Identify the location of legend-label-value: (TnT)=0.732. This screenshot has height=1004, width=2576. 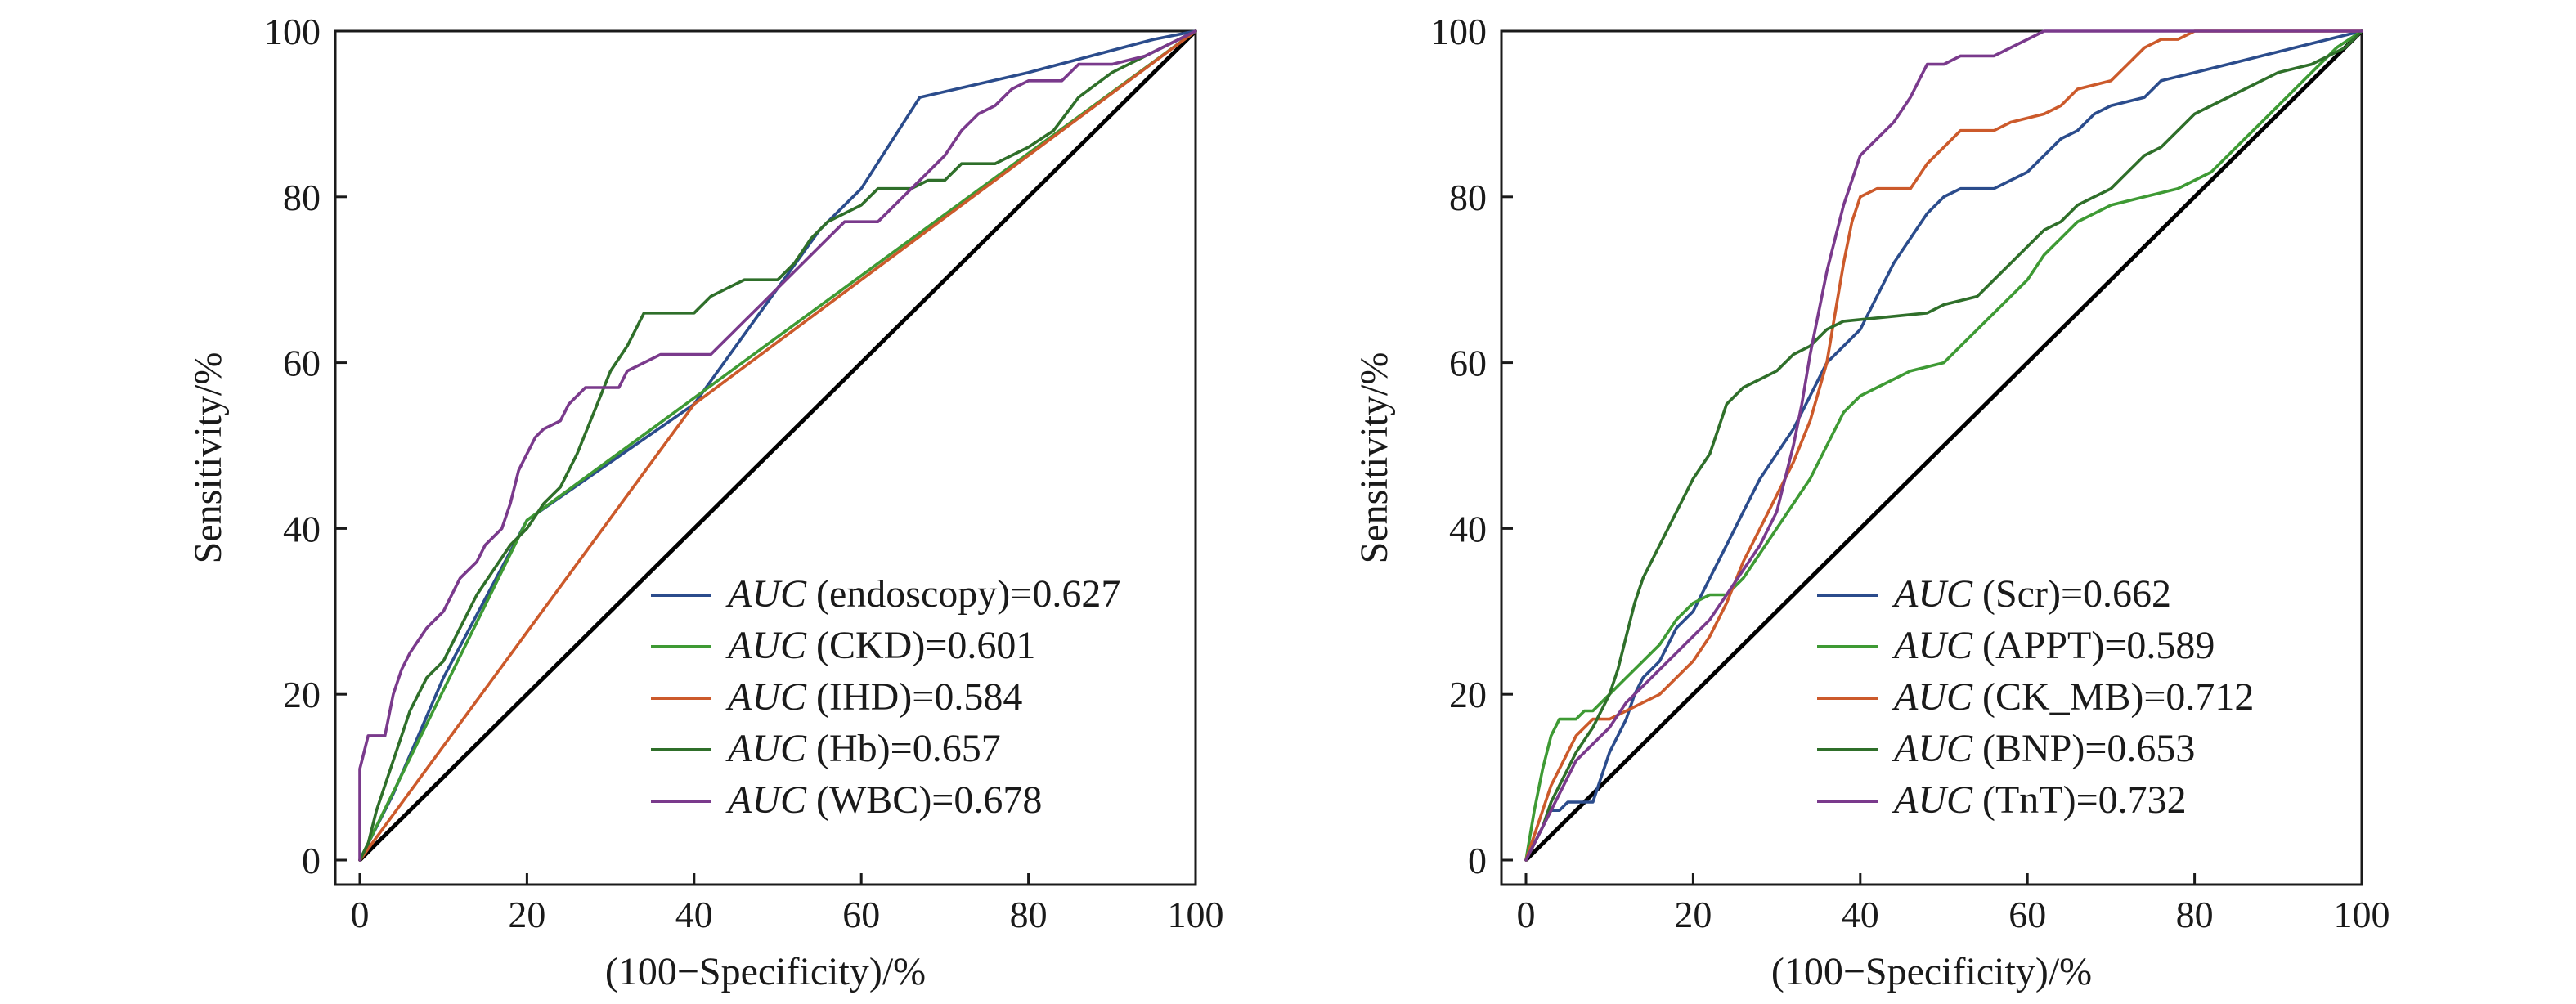
(2079, 800).